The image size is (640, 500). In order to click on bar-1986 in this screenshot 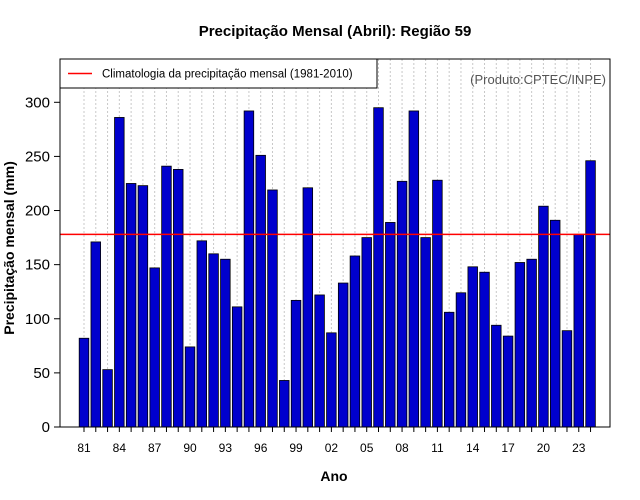, I will do `click(143, 306)`.